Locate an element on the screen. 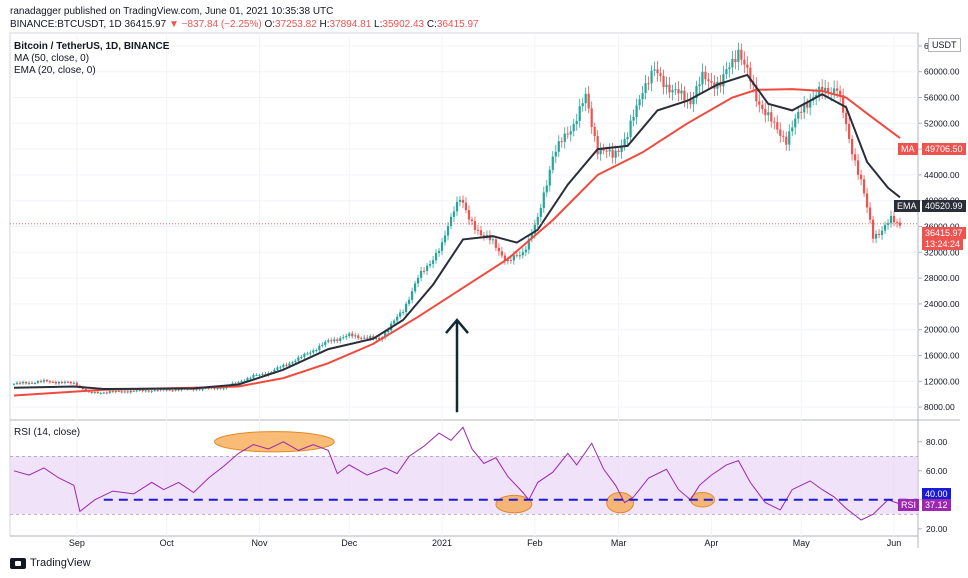 The image size is (968, 578). legend-rsi: RSI (14, close) is located at coordinates (47, 432).